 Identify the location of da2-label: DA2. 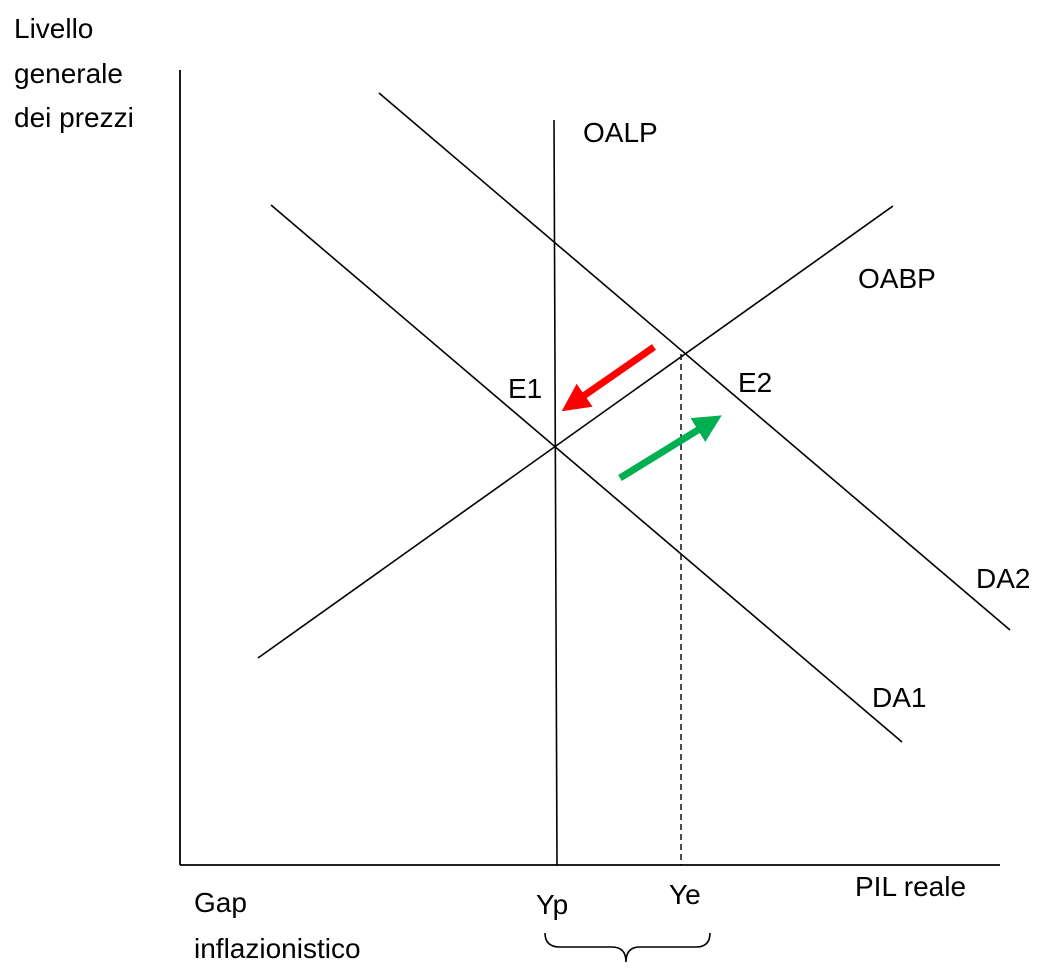
(1003, 578).